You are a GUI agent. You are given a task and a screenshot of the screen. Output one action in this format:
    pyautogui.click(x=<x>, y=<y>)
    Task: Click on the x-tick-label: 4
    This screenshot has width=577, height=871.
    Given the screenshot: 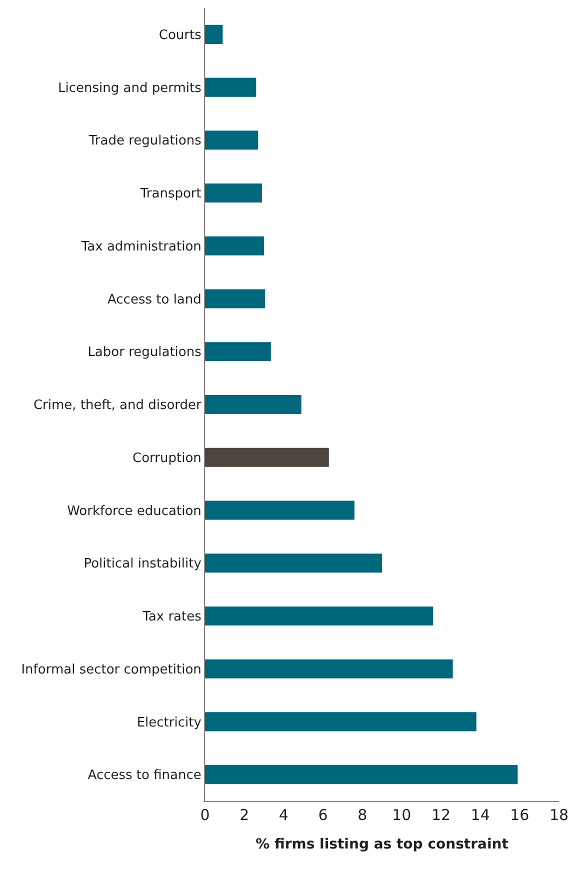 What is the action you would take?
    pyautogui.click(x=283, y=815)
    